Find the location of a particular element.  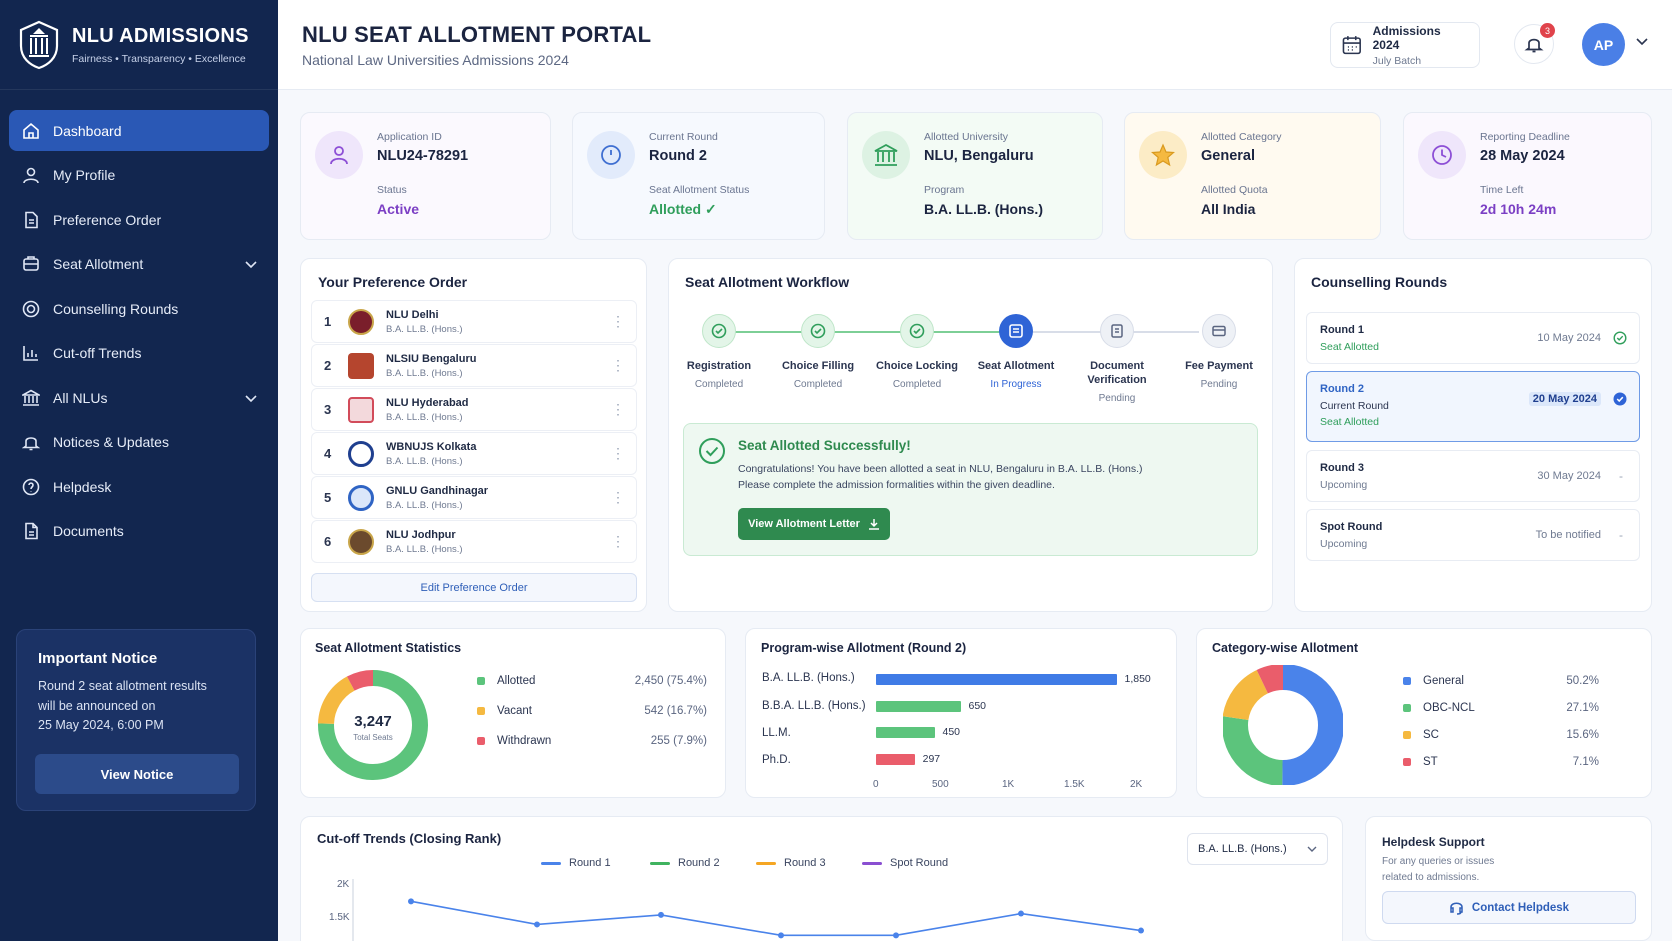

rounds-icon is located at coordinates (31, 309).